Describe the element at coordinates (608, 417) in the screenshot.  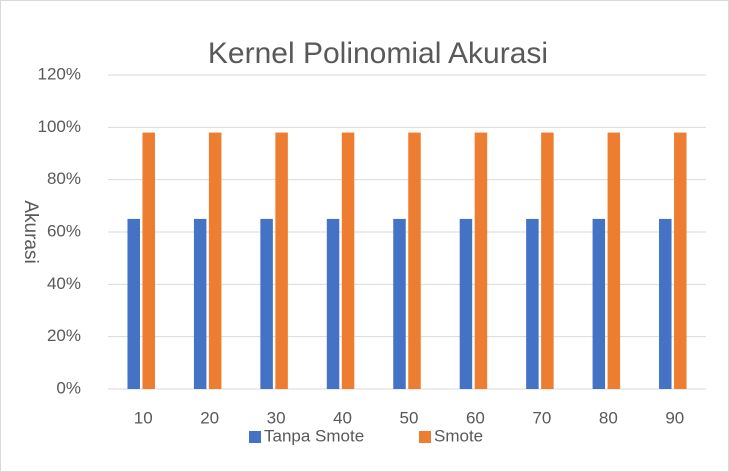
I see `x-tick-label: 80` at that location.